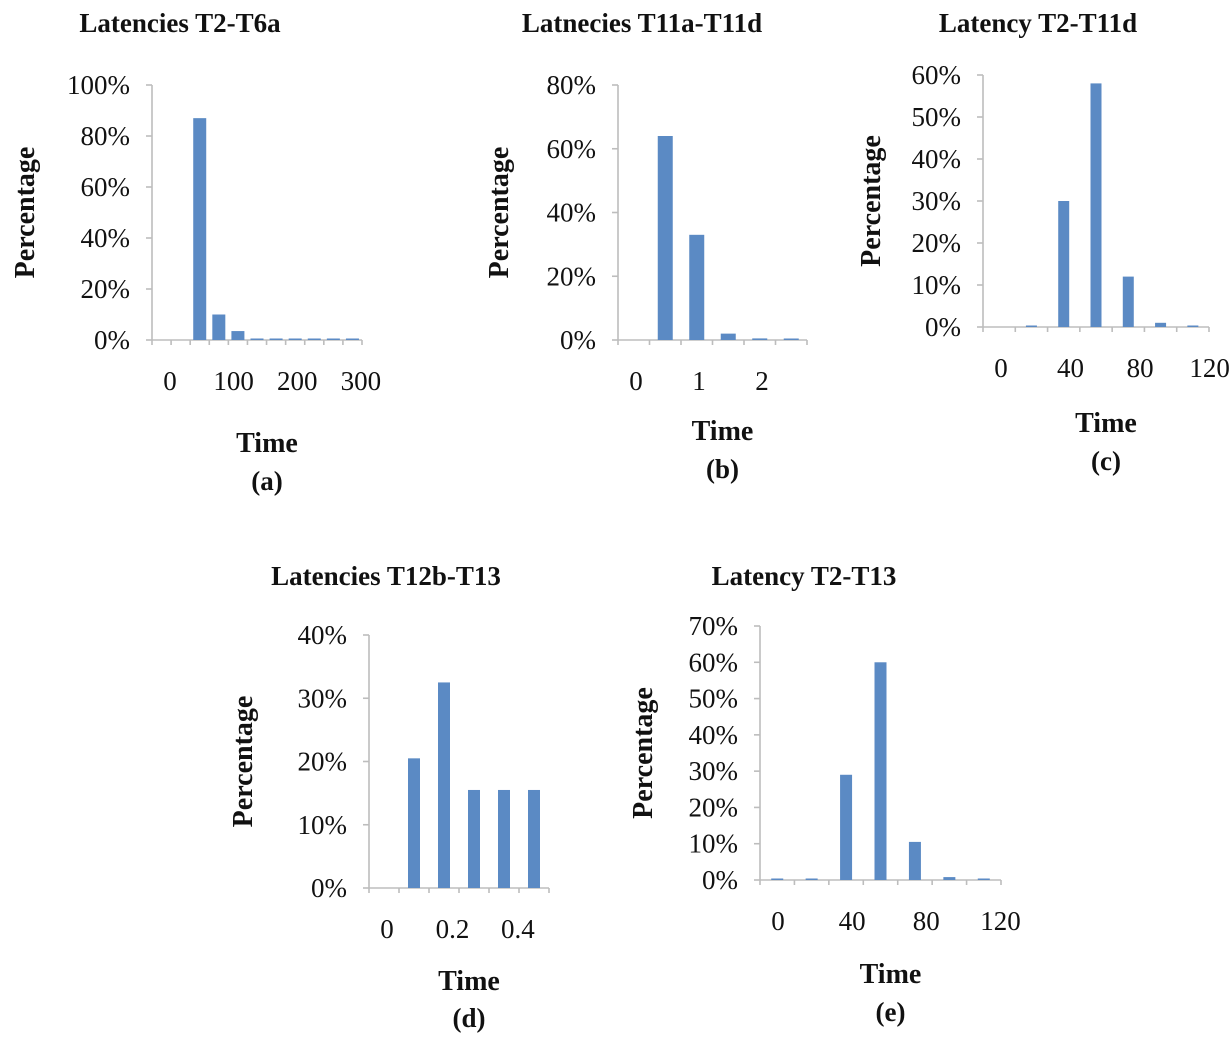 The height and width of the screenshot is (1040, 1230). Describe the element at coordinates (762, 381) in the screenshot. I see `x-tick-label: 2` at that location.